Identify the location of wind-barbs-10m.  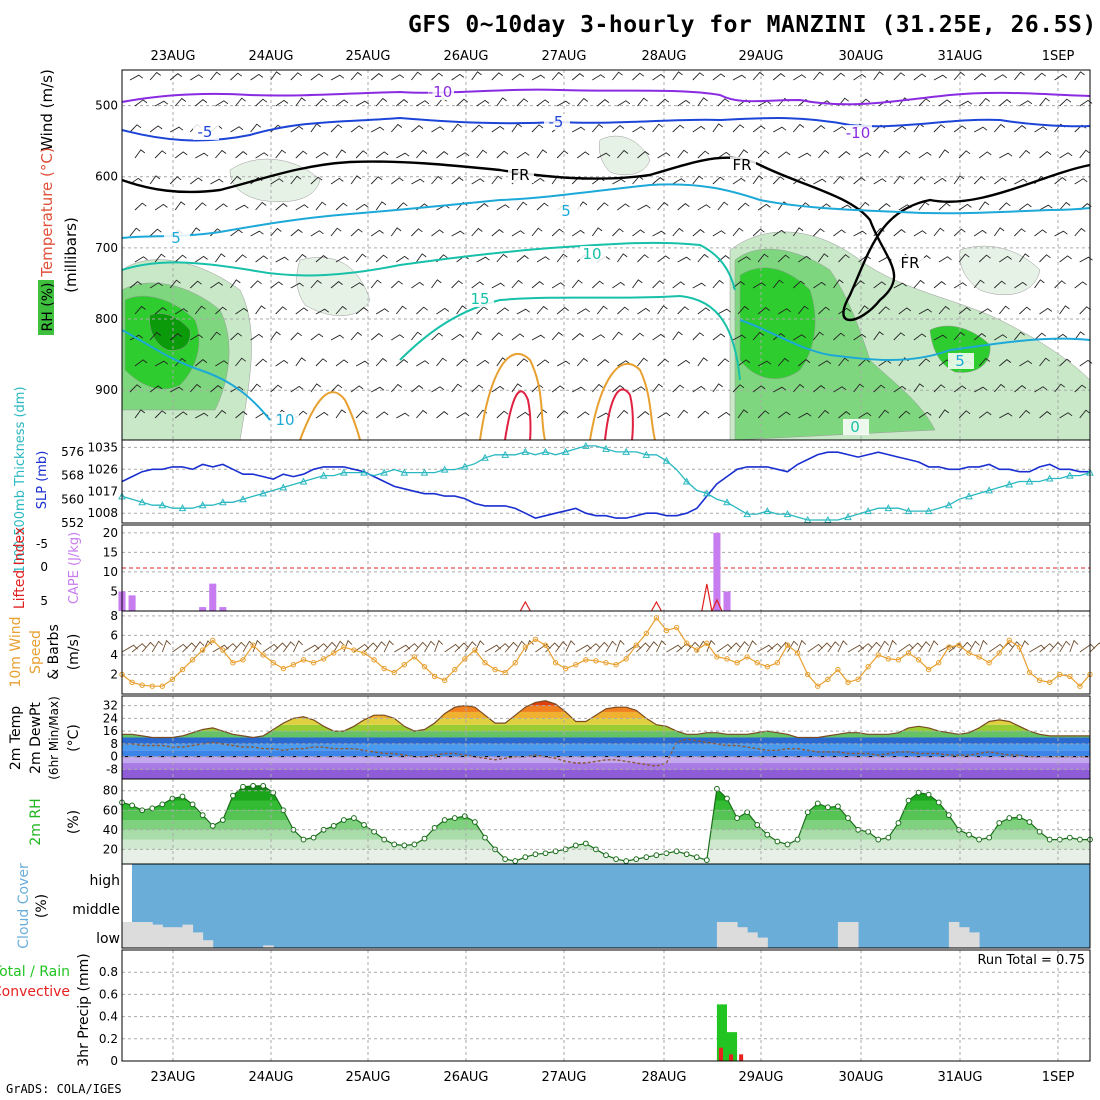
(610, 646).